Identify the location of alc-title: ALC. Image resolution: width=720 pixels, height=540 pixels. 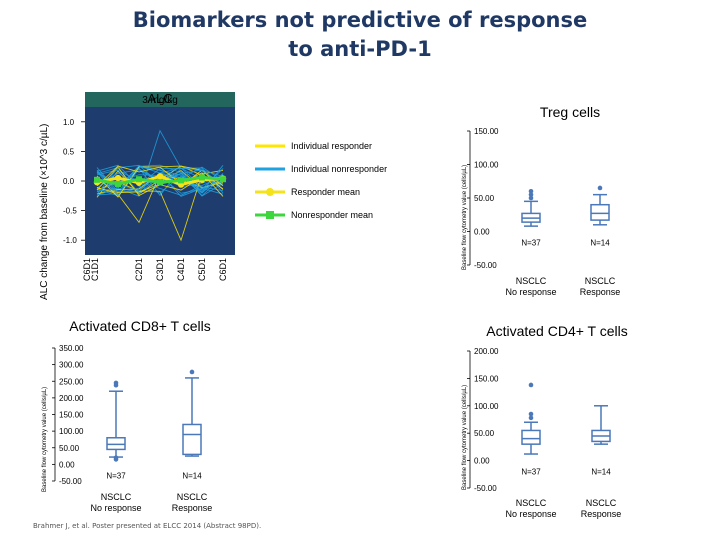
(159, 98).